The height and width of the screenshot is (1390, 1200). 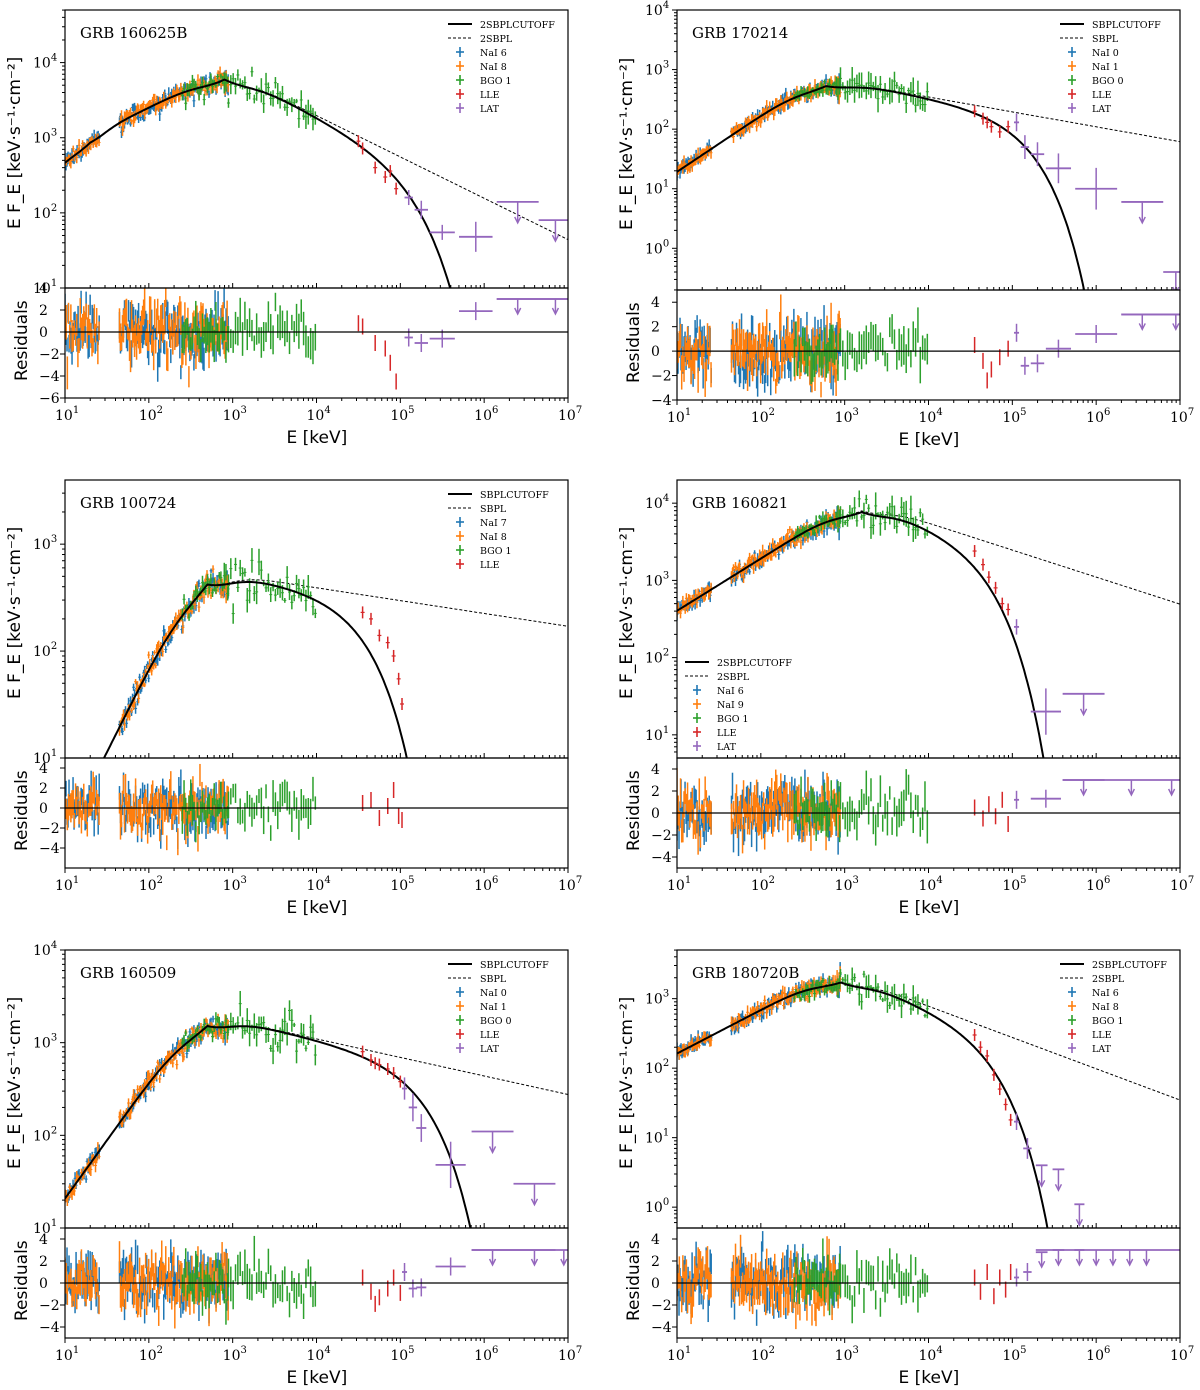 What do you see at coordinates (496, 39) in the screenshot?
I see `legend-label: 2SBPL` at bounding box center [496, 39].